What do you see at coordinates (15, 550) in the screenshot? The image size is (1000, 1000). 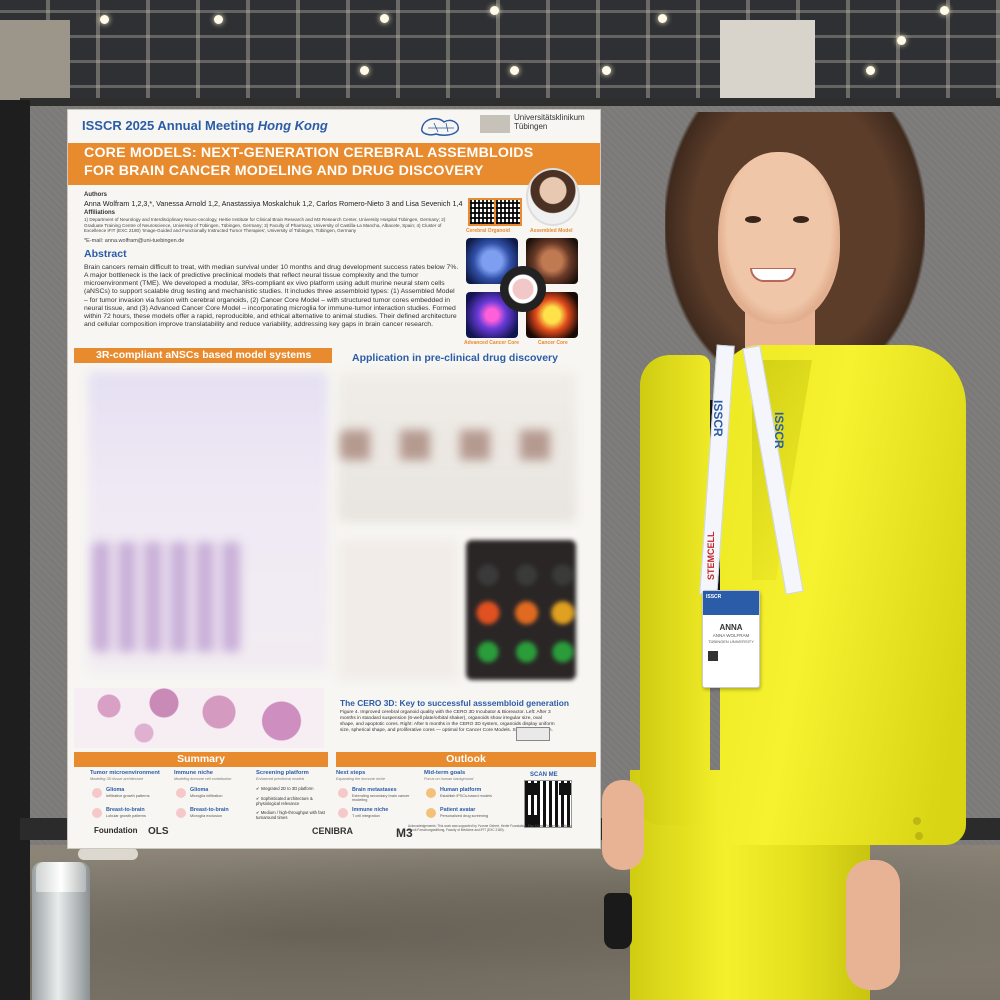 I see `poster-board-post` at bounding box center [15, 550].